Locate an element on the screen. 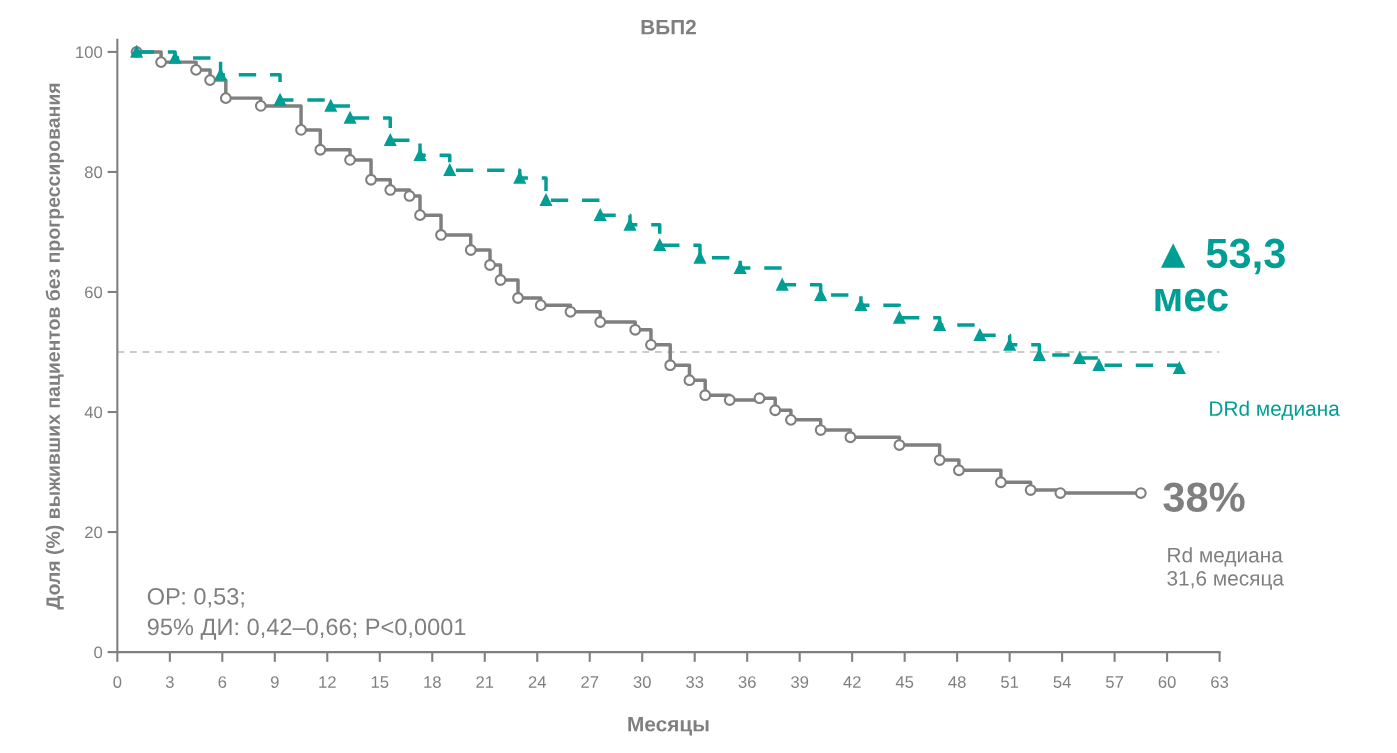 The image size is (1397, 753). x-tick-label: 36 is located at coordinates (747, 682).